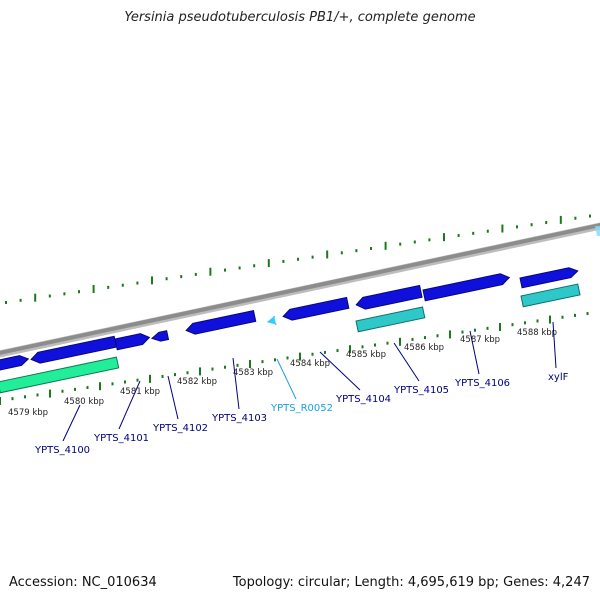 This screenshot has height=600, width=600. I want to click on scale-label: 4585 kbp, so click(366, 355).